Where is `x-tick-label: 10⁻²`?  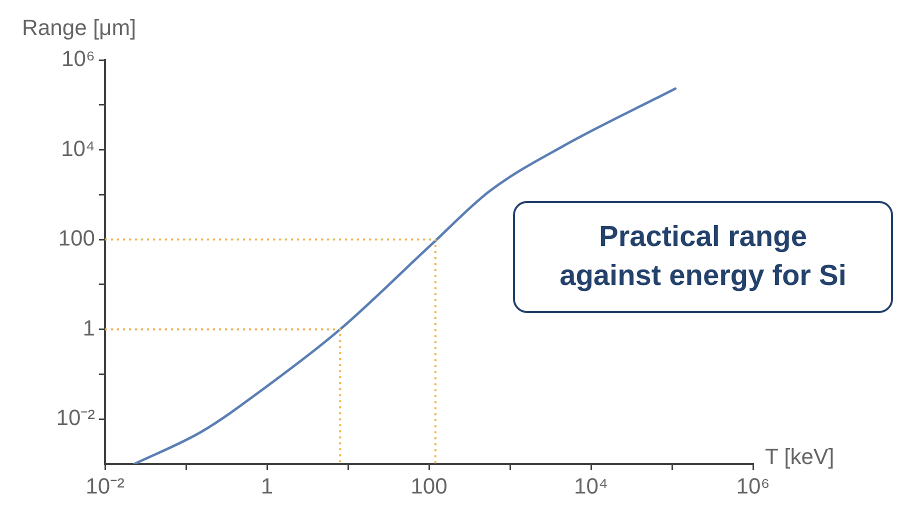 x-tick-label: 10⁻² is located at coordinates (105, 485).